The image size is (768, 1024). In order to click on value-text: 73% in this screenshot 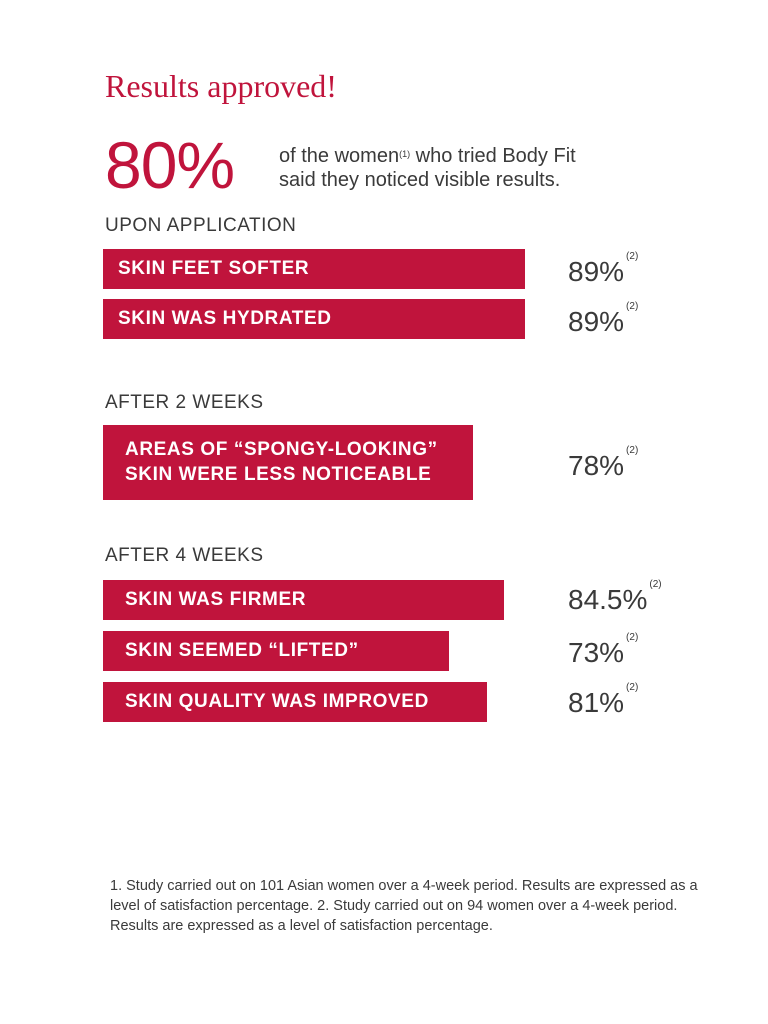, I will do `click(596, 652)`.